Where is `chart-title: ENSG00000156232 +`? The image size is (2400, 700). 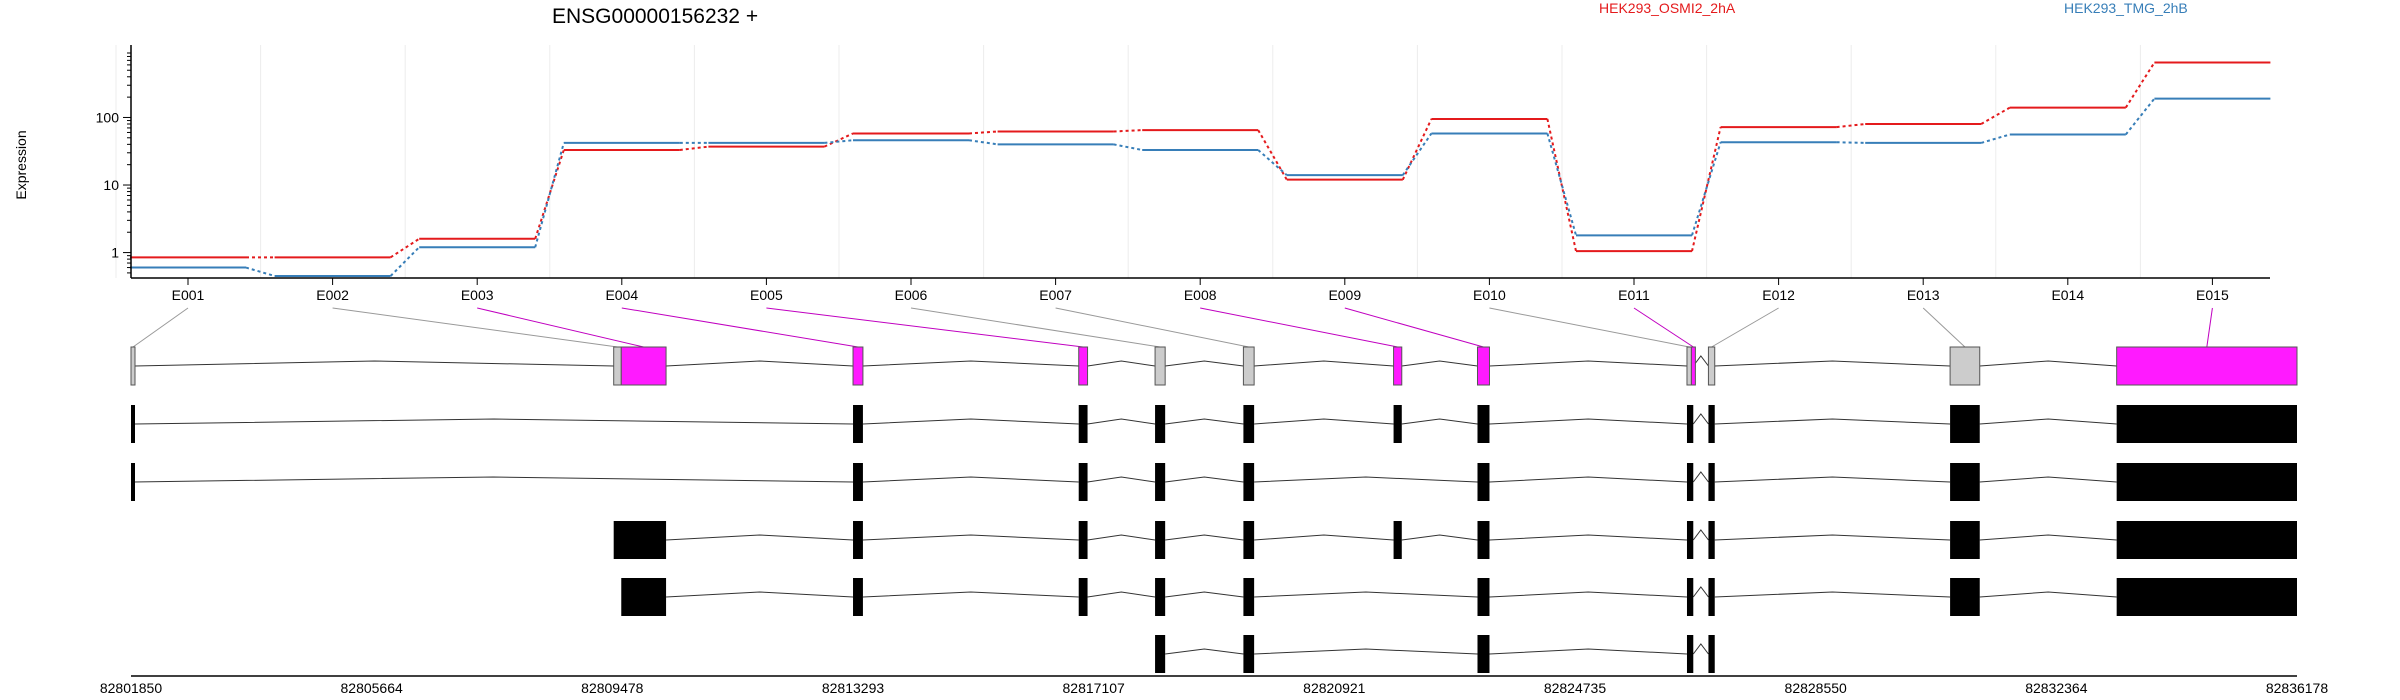
chart-title: ENSG00000156232 + is located at coordinates (655, 16).